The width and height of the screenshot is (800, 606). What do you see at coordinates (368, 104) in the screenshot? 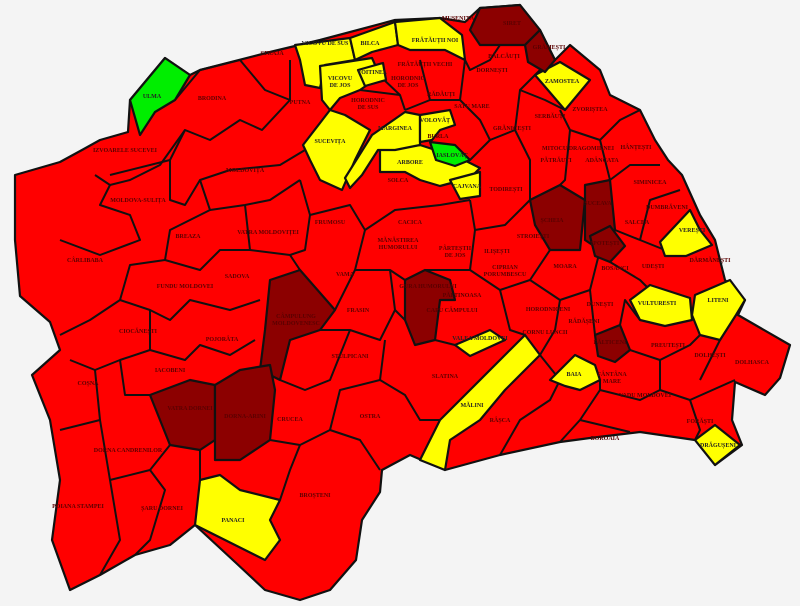
I see `commune-label-horodnic-de-sus: HORODNIC DE SUS` at bounding box center [368, 104].